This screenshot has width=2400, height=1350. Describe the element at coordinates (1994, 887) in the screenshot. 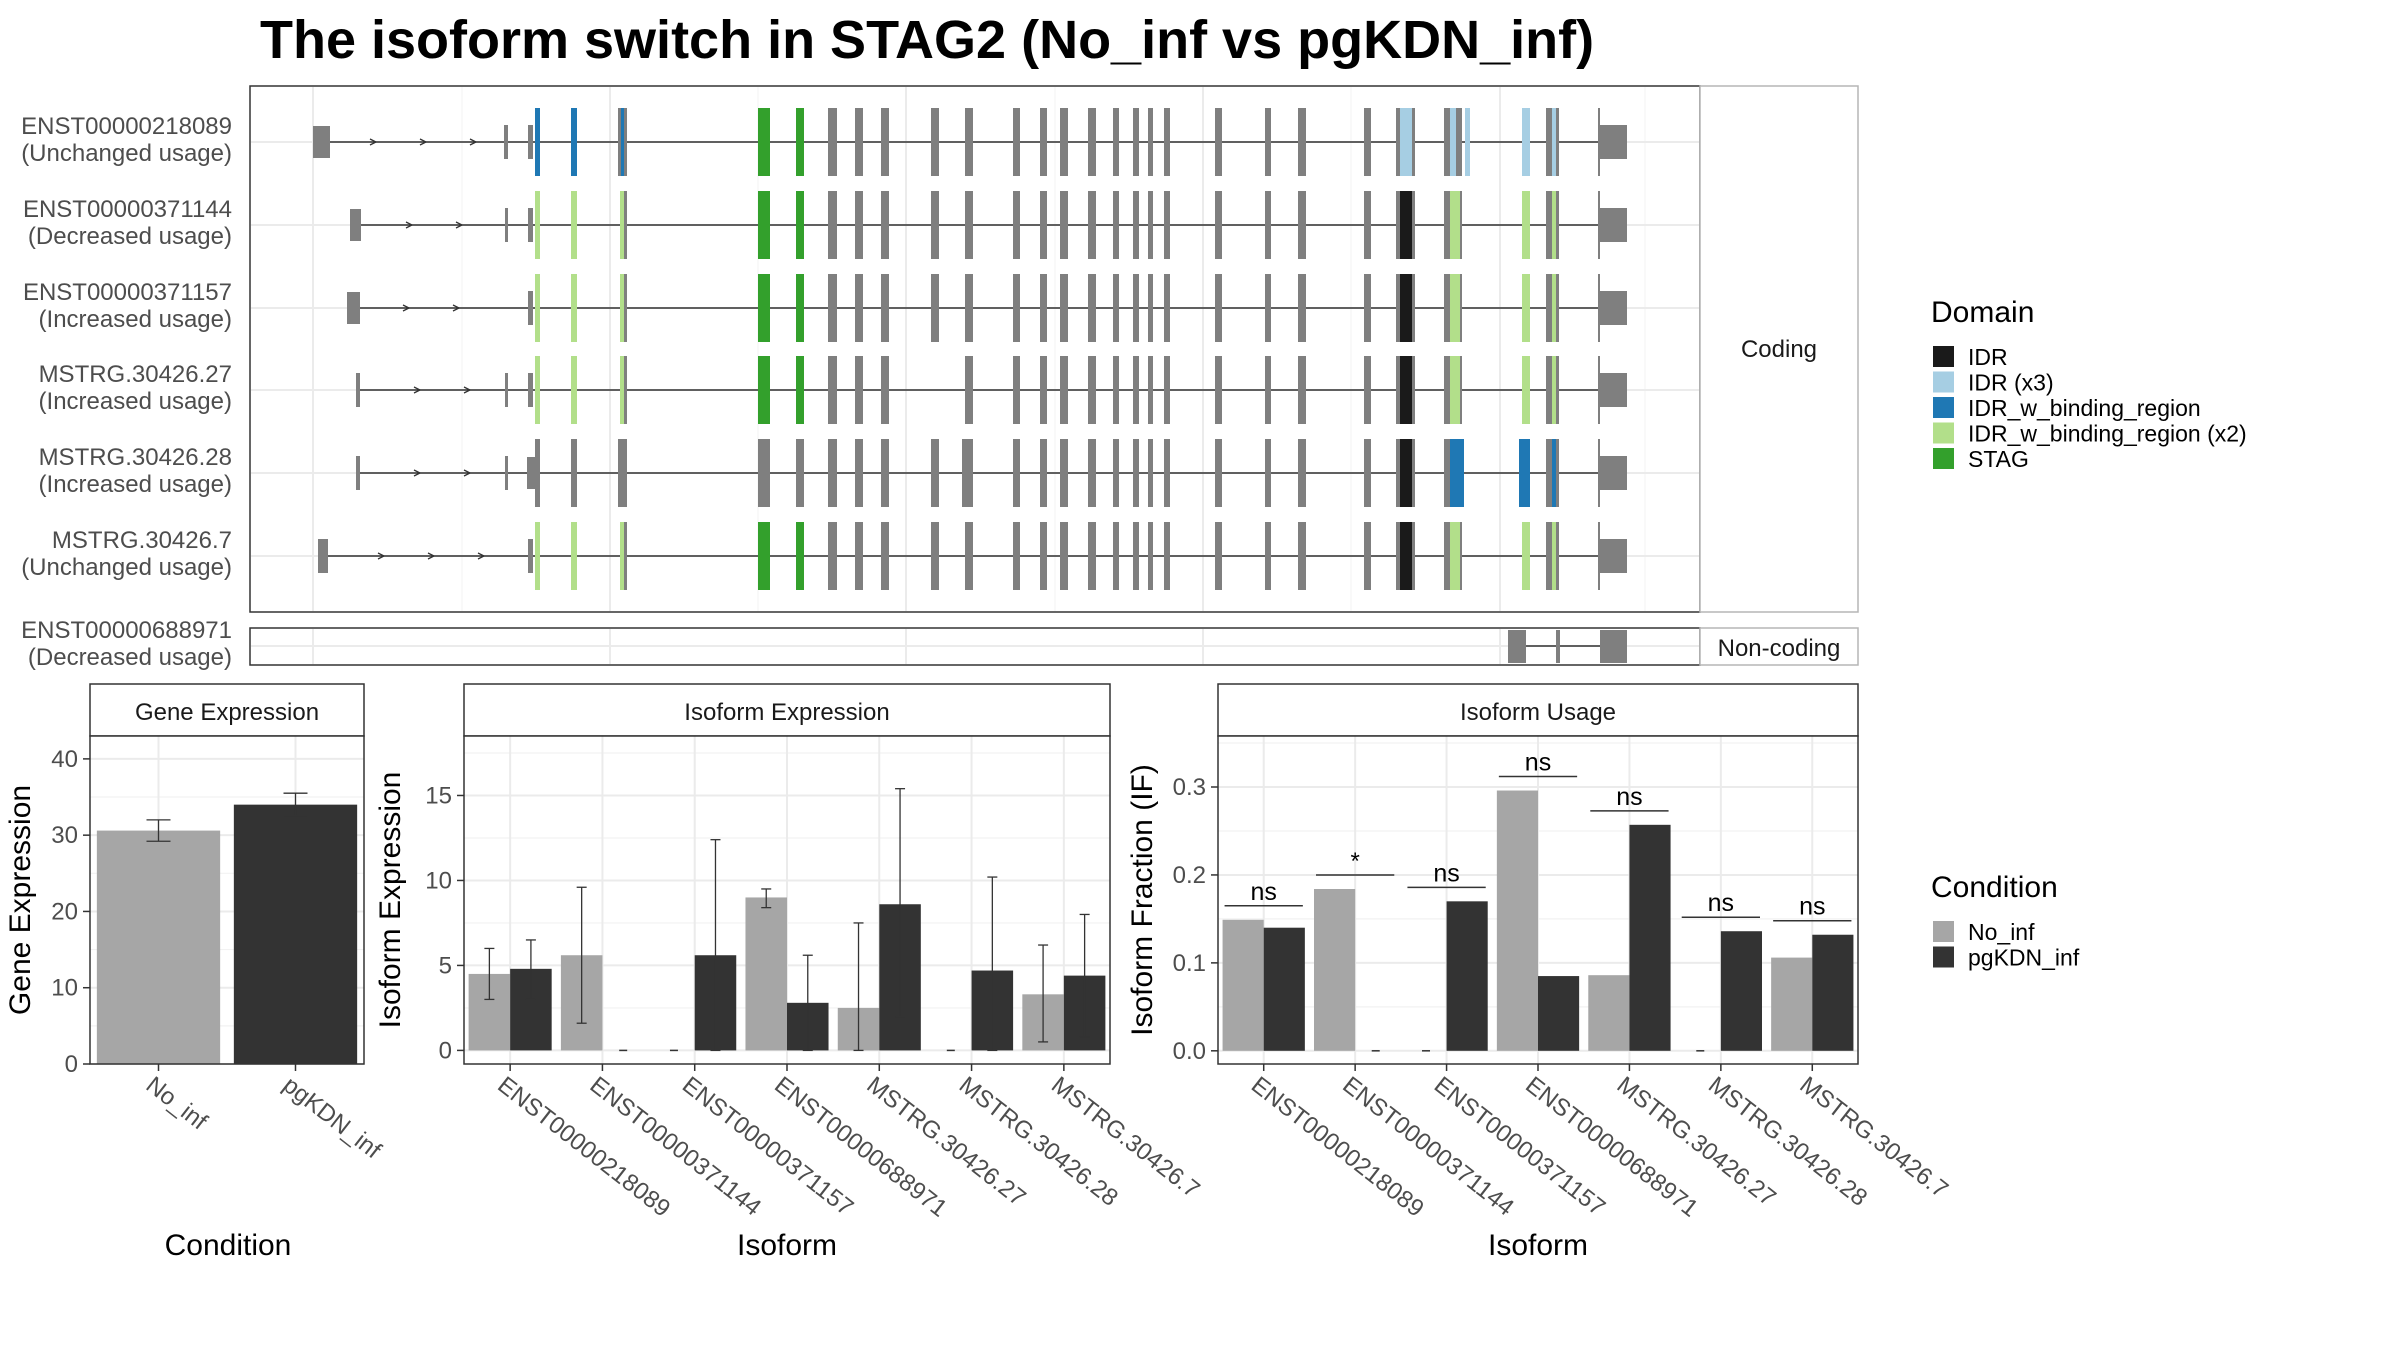

I see `condition-legend-title: Condition` at that location.